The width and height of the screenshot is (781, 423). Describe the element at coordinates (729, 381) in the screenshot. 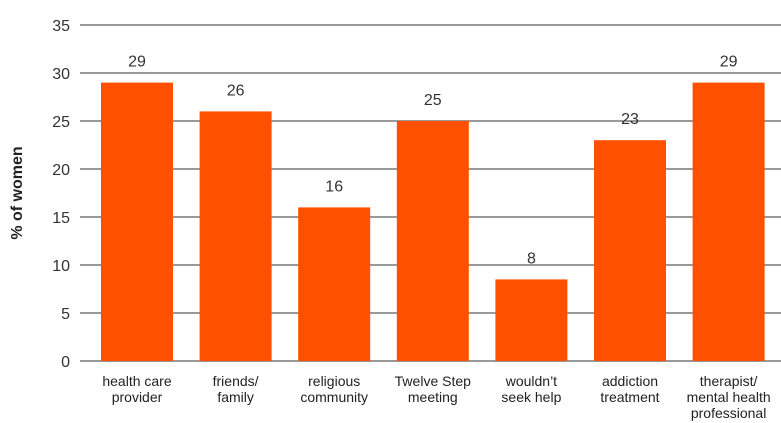

I see `x-category-label-line: therapist/` at that location.